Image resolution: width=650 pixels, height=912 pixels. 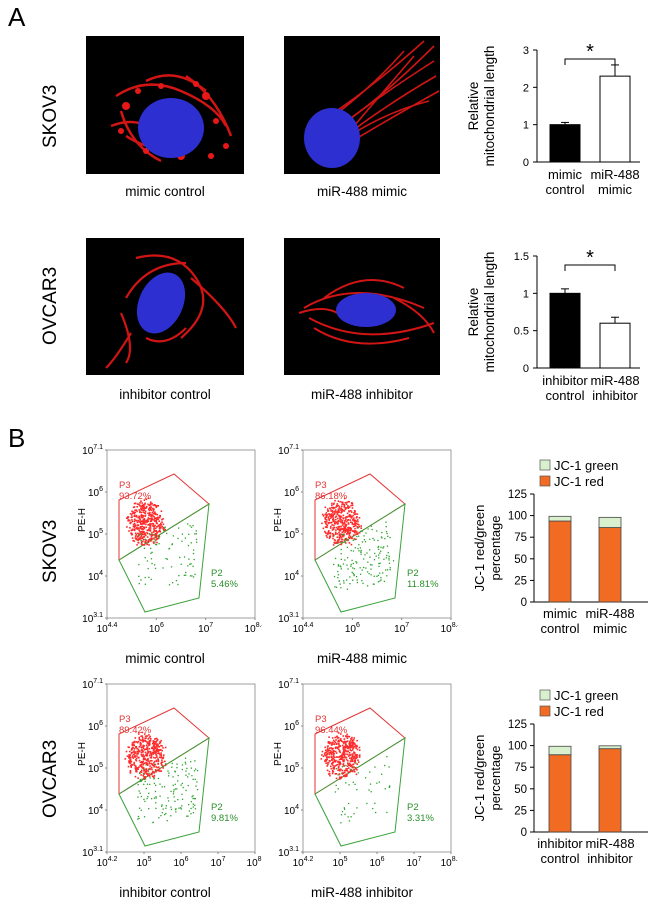 I want to click on caption-facs-skov3-mimic-control: mimic control, so click(x=165, y=658).